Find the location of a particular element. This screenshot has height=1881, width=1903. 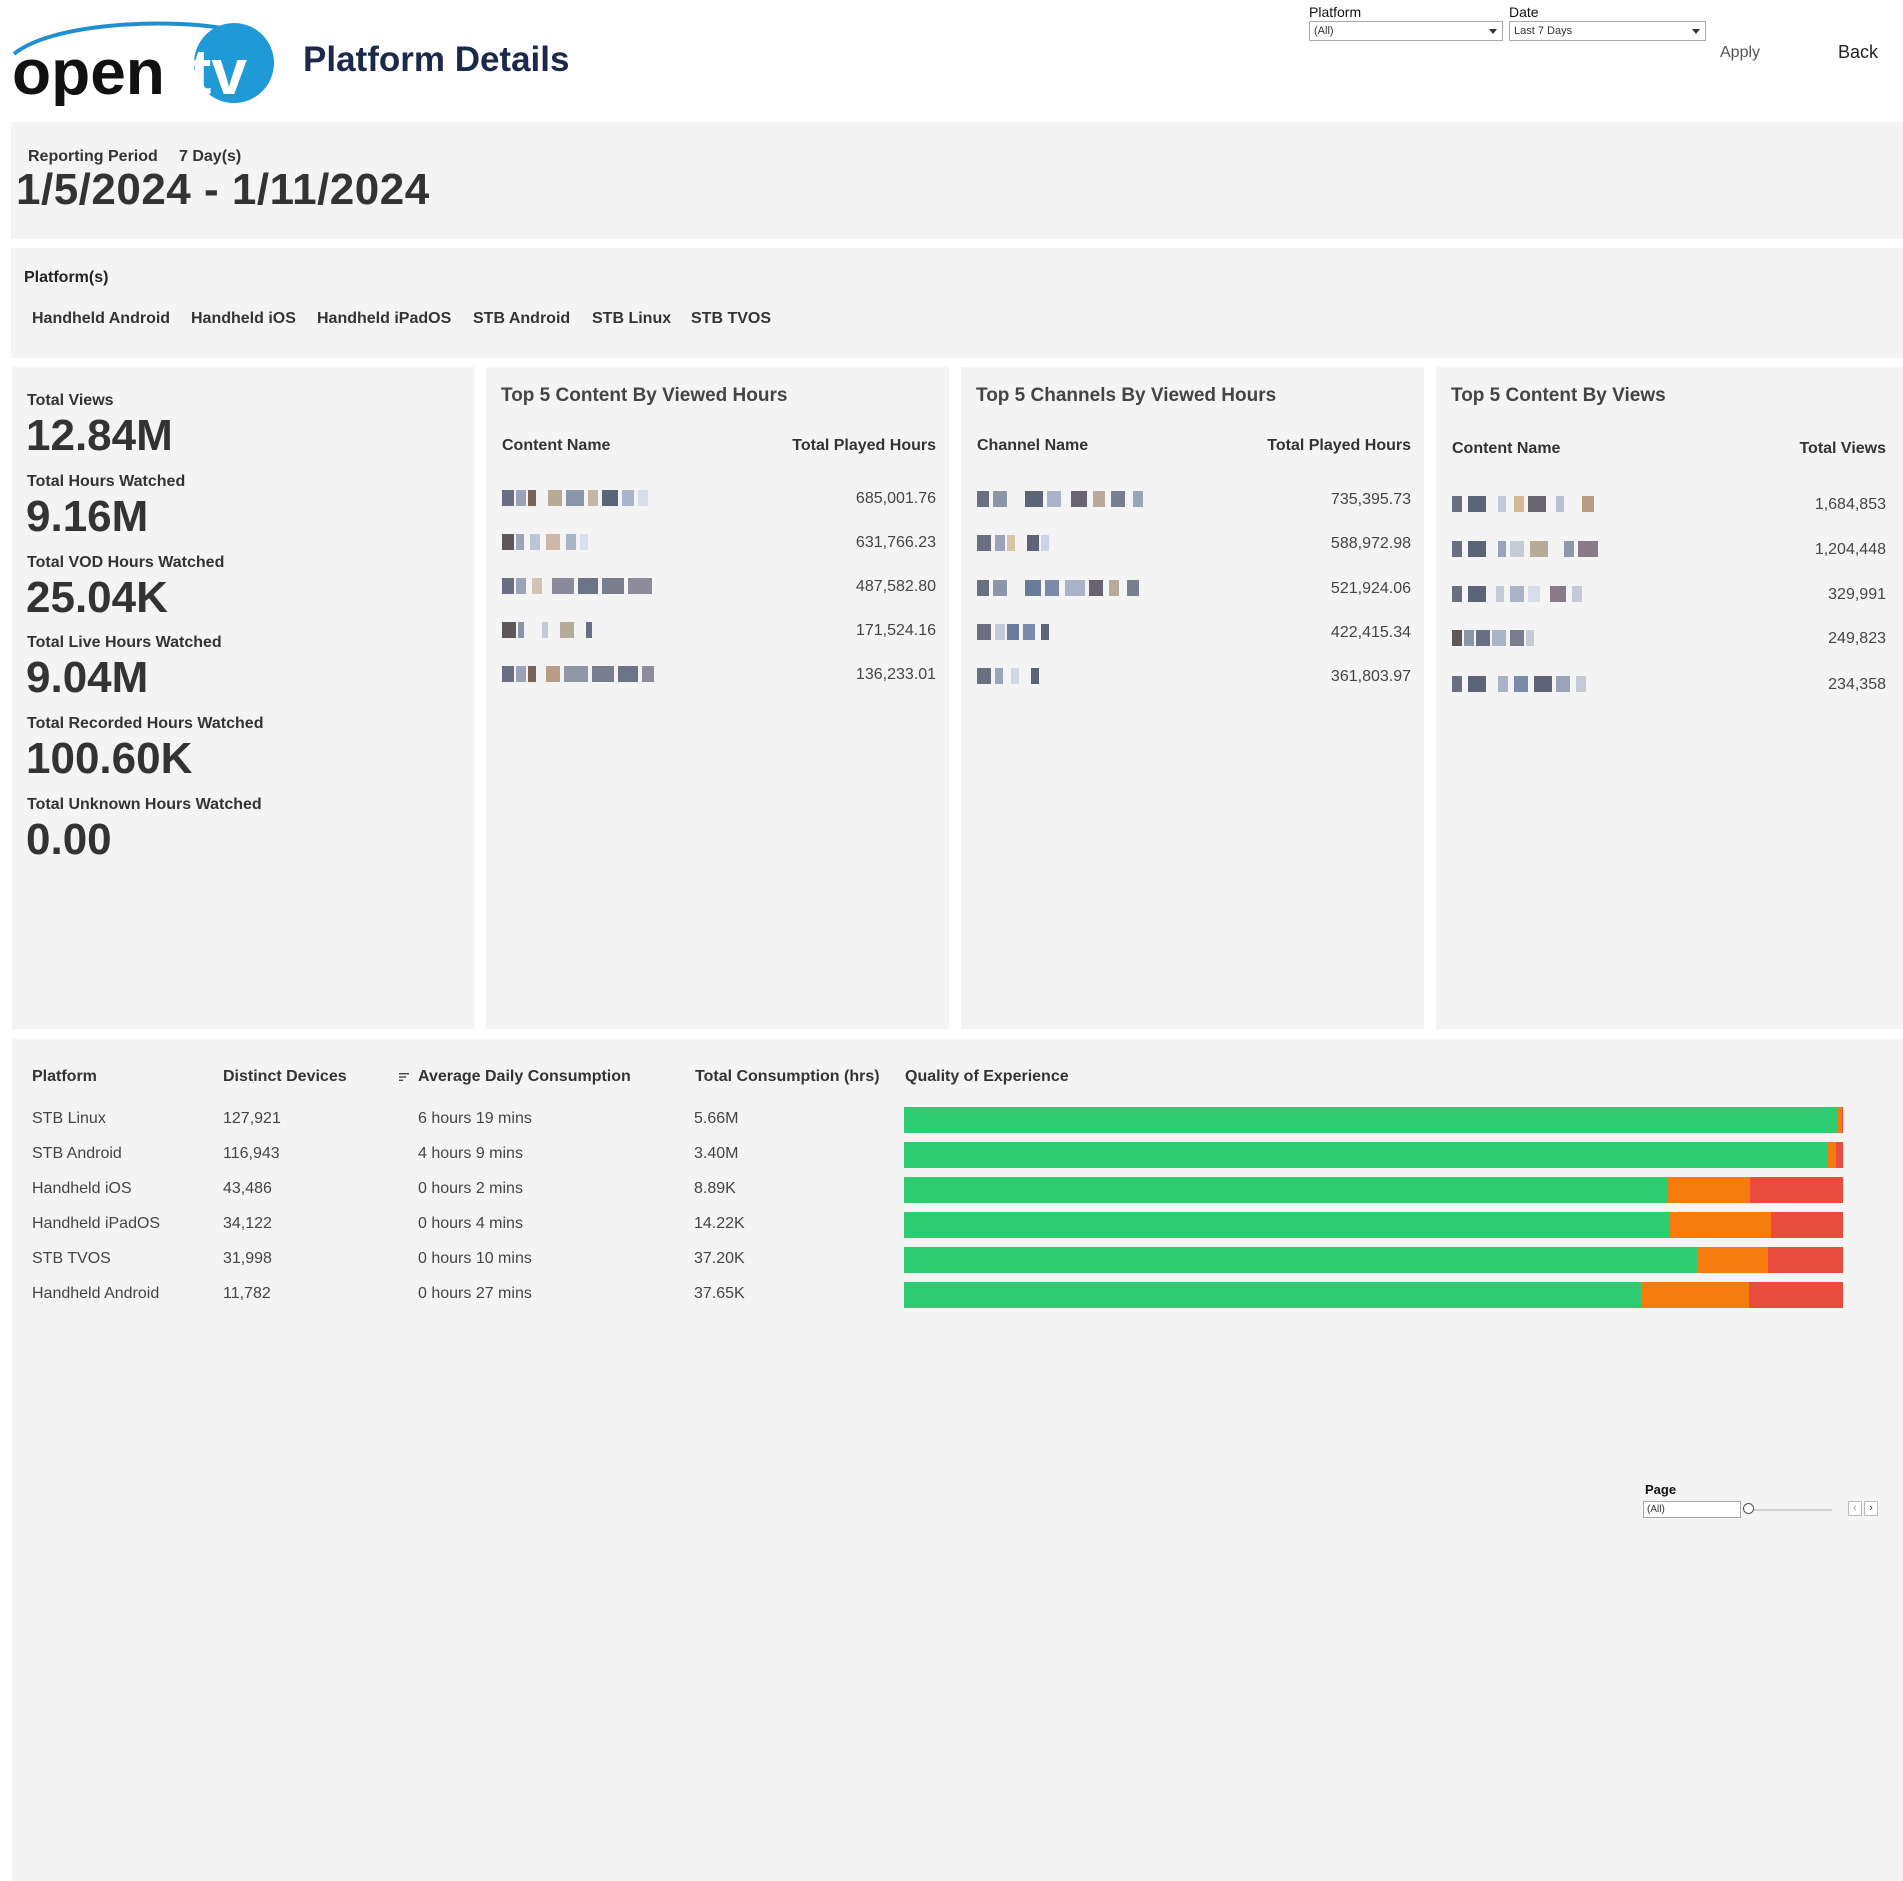

cell-total-consumption: 37.20K is located at coordinates (719, 1258).